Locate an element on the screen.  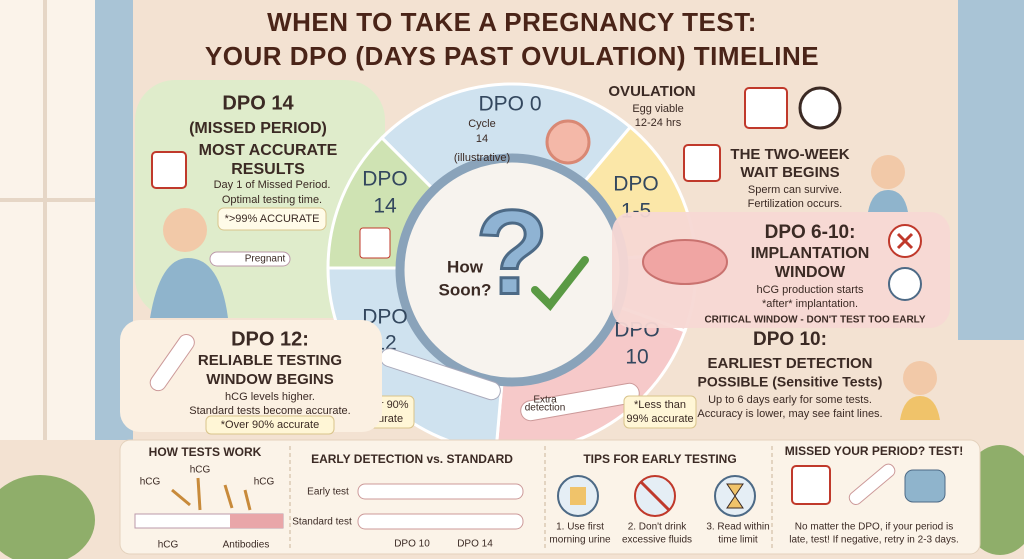
curtain is located at coordinates (991, 170).